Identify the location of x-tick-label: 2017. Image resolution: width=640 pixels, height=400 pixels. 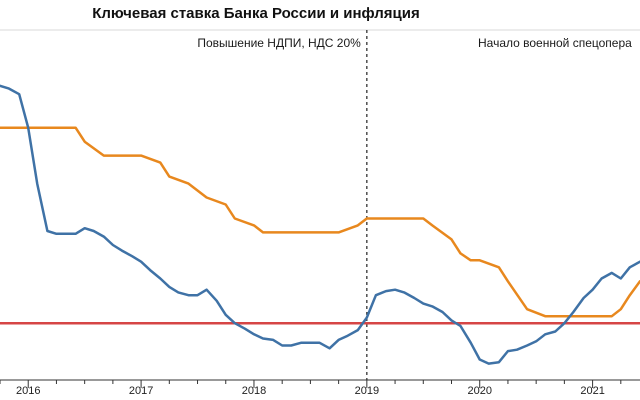
(141, 391).